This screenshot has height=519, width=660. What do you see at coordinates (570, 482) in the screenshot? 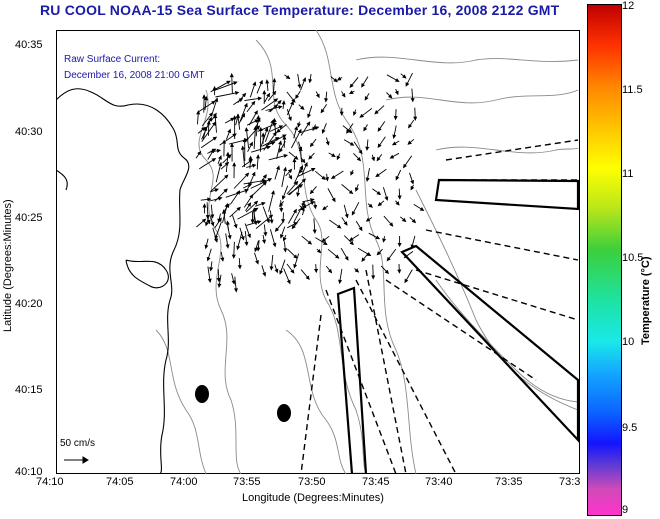
I see `x-tick-label: 73:3` at bounding box center [570, 482].